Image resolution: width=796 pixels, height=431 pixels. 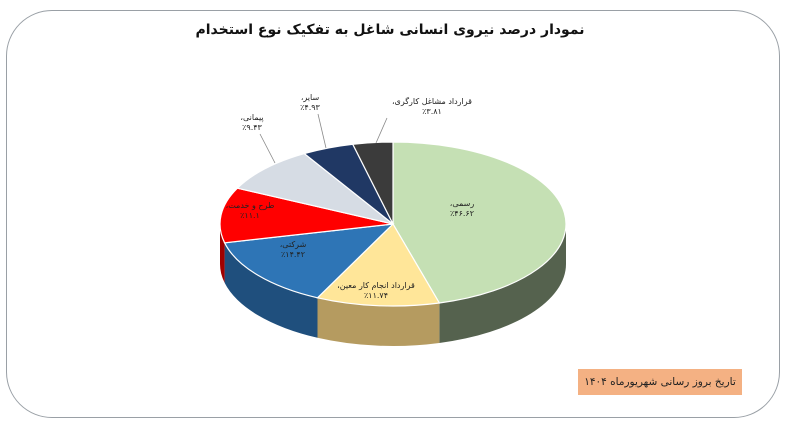 I want to click on slice-label: سایر،, so click(x=310, y=97).